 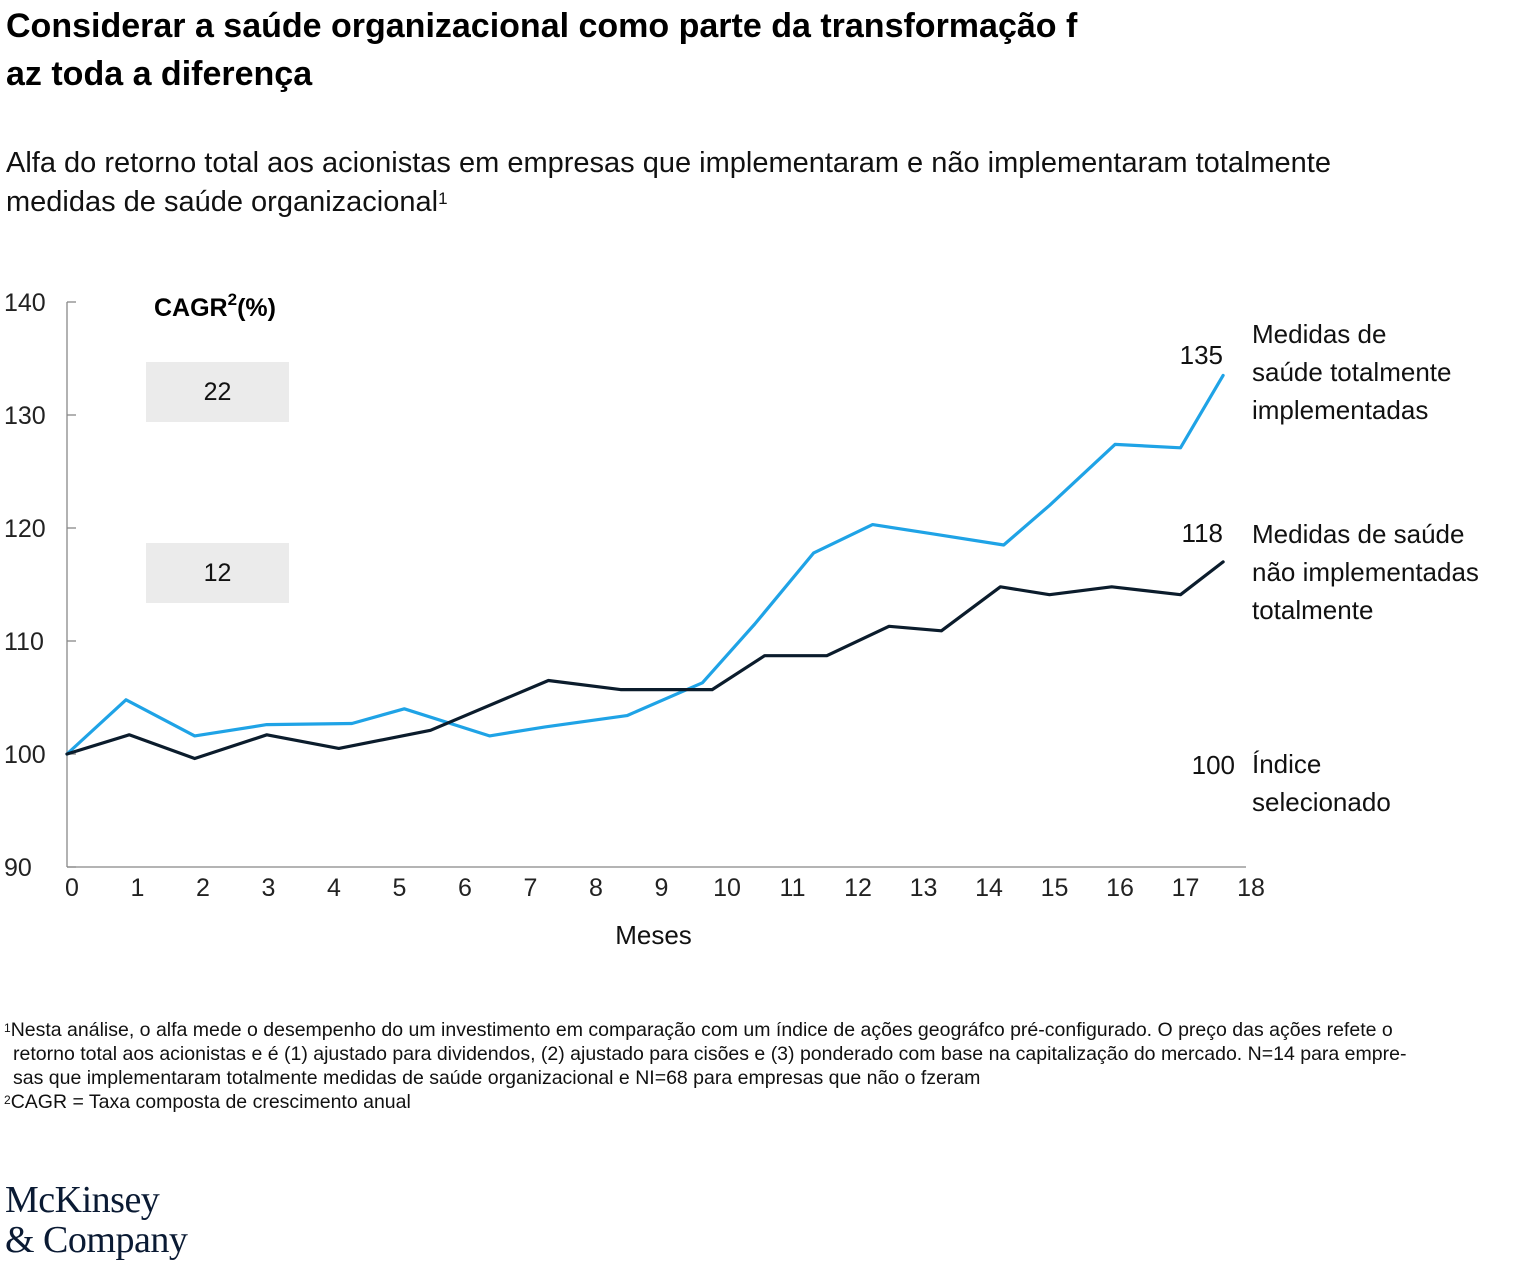 I want to click on x-tick-label: 16, so click(x=1120, y=888).